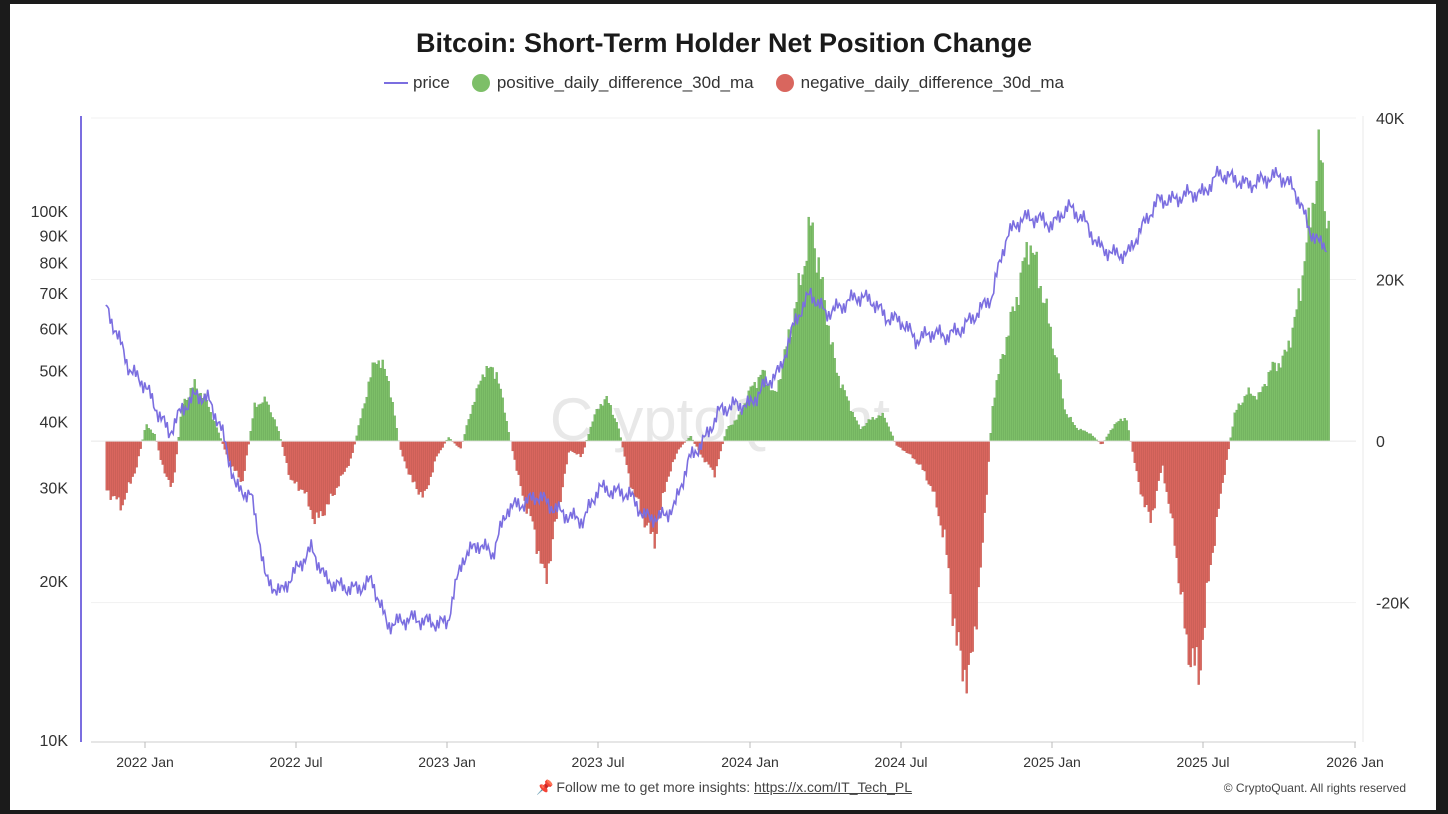 The height and width of the screenshot is (814, 1448). Describe the element at coordinates (833, 787) in the screenshot. I see `footer-link: https://x.com/IT_Tech_PL` at that location.